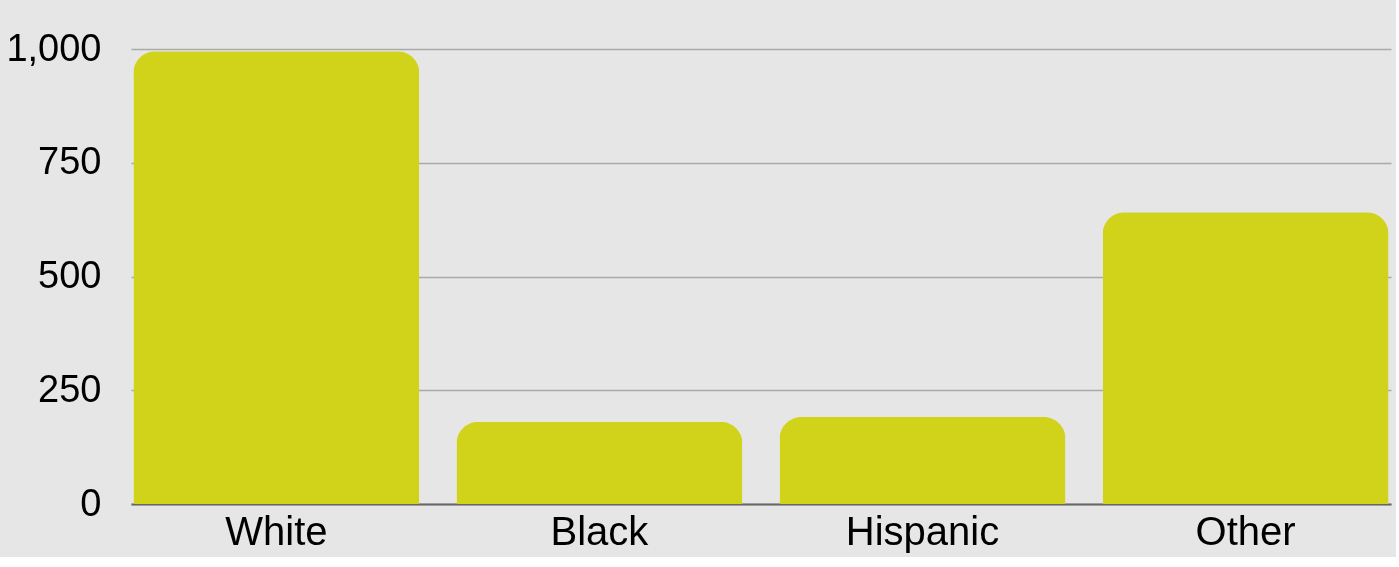 This screenshot has height=567, width=1399. What do you see at coordinates (922, 530) in the screenshot?
I see `x-tick-label: Hispanic` at bounding box center [922, 530].